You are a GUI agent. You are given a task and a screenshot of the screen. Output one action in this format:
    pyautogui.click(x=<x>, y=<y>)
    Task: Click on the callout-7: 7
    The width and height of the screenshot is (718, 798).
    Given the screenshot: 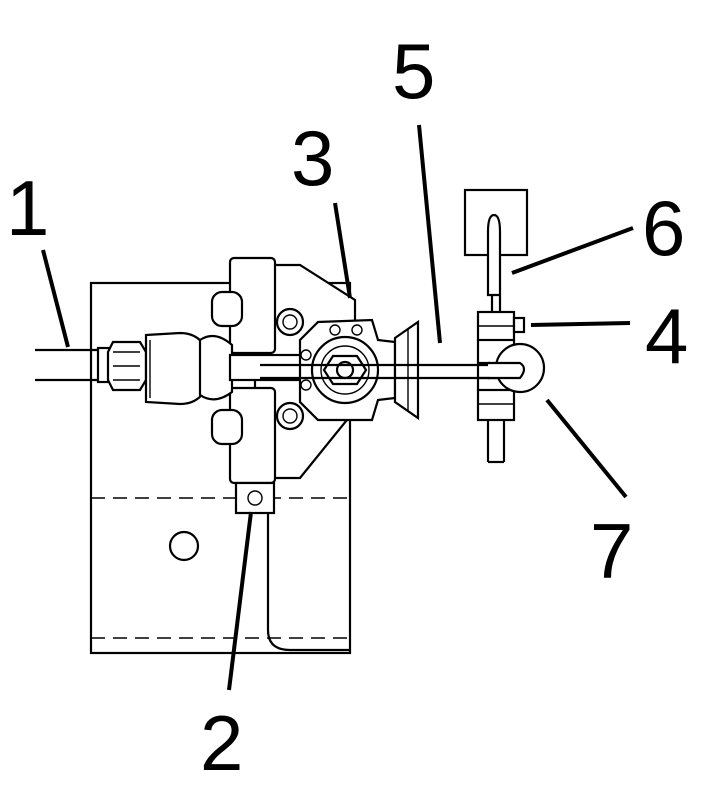 What is the action you would take?
    pyautogui.click(x=611, y=551)
    